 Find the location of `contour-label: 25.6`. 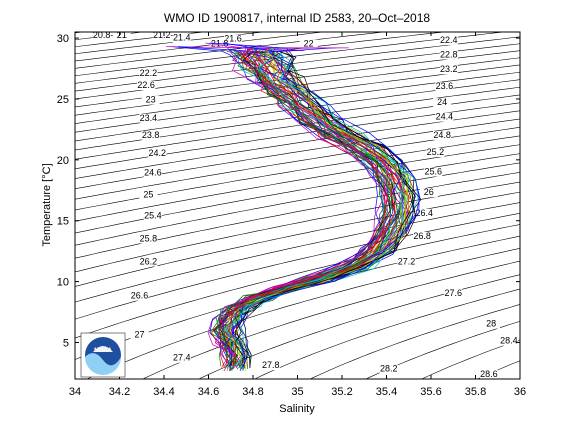

contour-label: 25.6 is located at coordinates (433, 171).